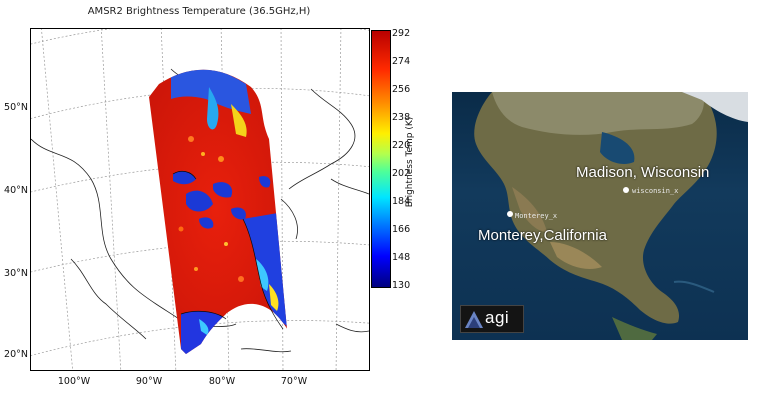 This screenshot has height=400, width=760. I want to click on lon-label-100w: 100°W, so click(74, 381).